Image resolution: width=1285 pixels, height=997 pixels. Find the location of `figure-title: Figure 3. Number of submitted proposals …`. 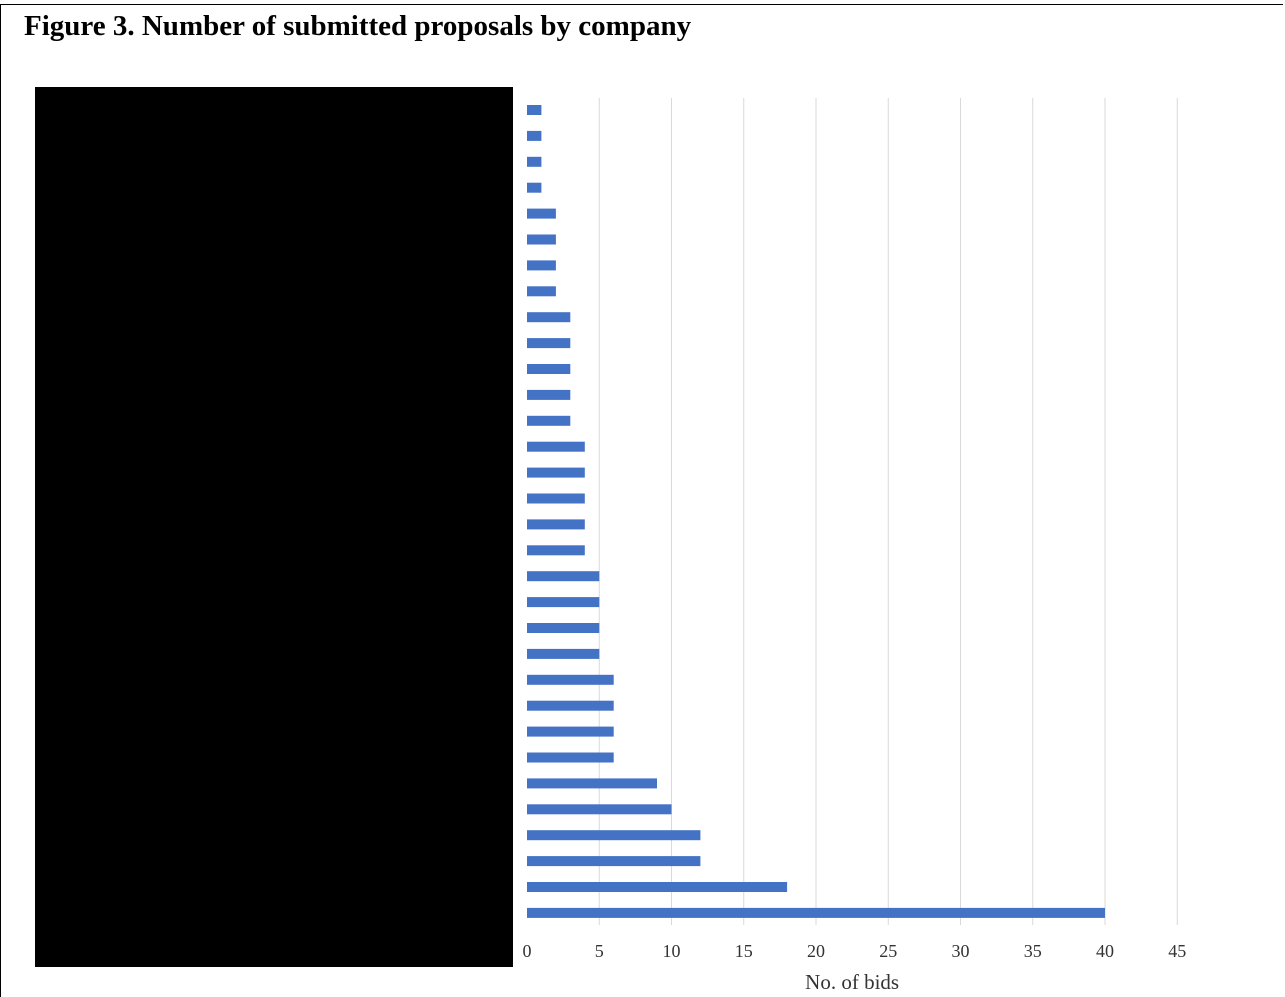

figure-title: Figure 3. Number of submitted proposals … is located at coordinates (358, 26).